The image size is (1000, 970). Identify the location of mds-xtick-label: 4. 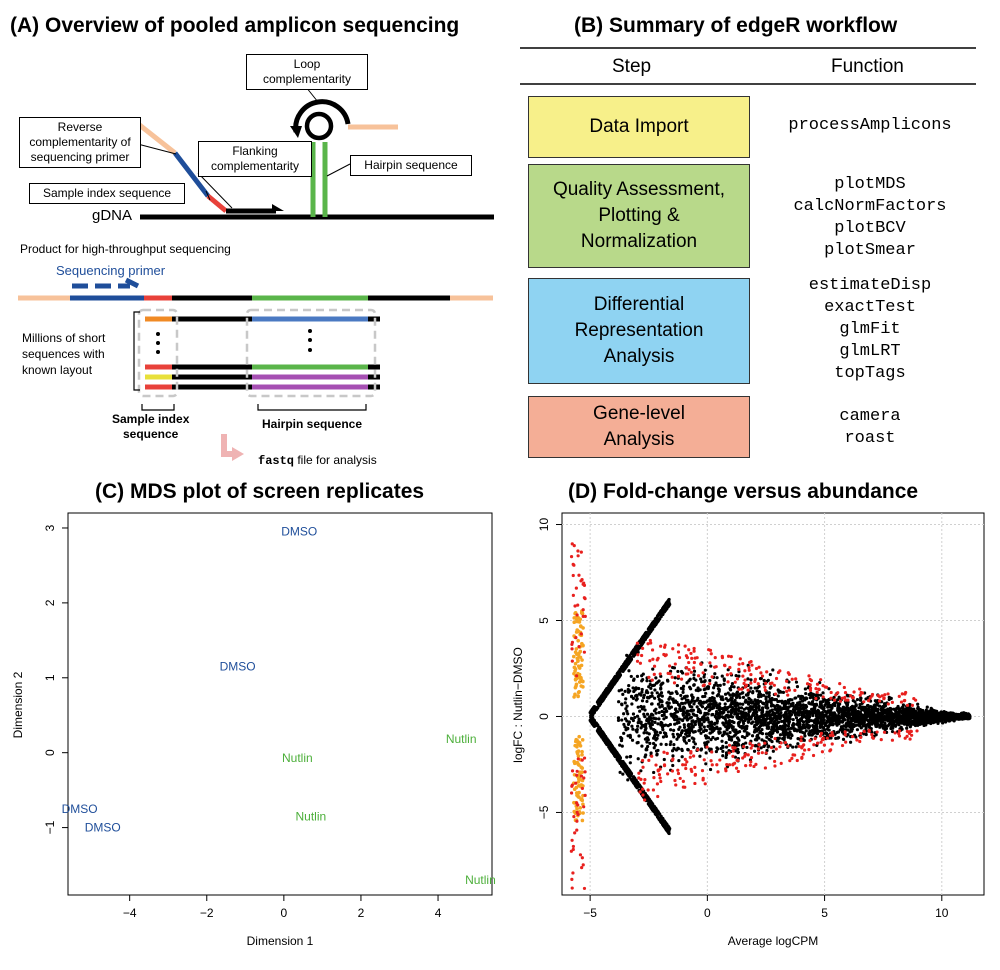
(438, 913).